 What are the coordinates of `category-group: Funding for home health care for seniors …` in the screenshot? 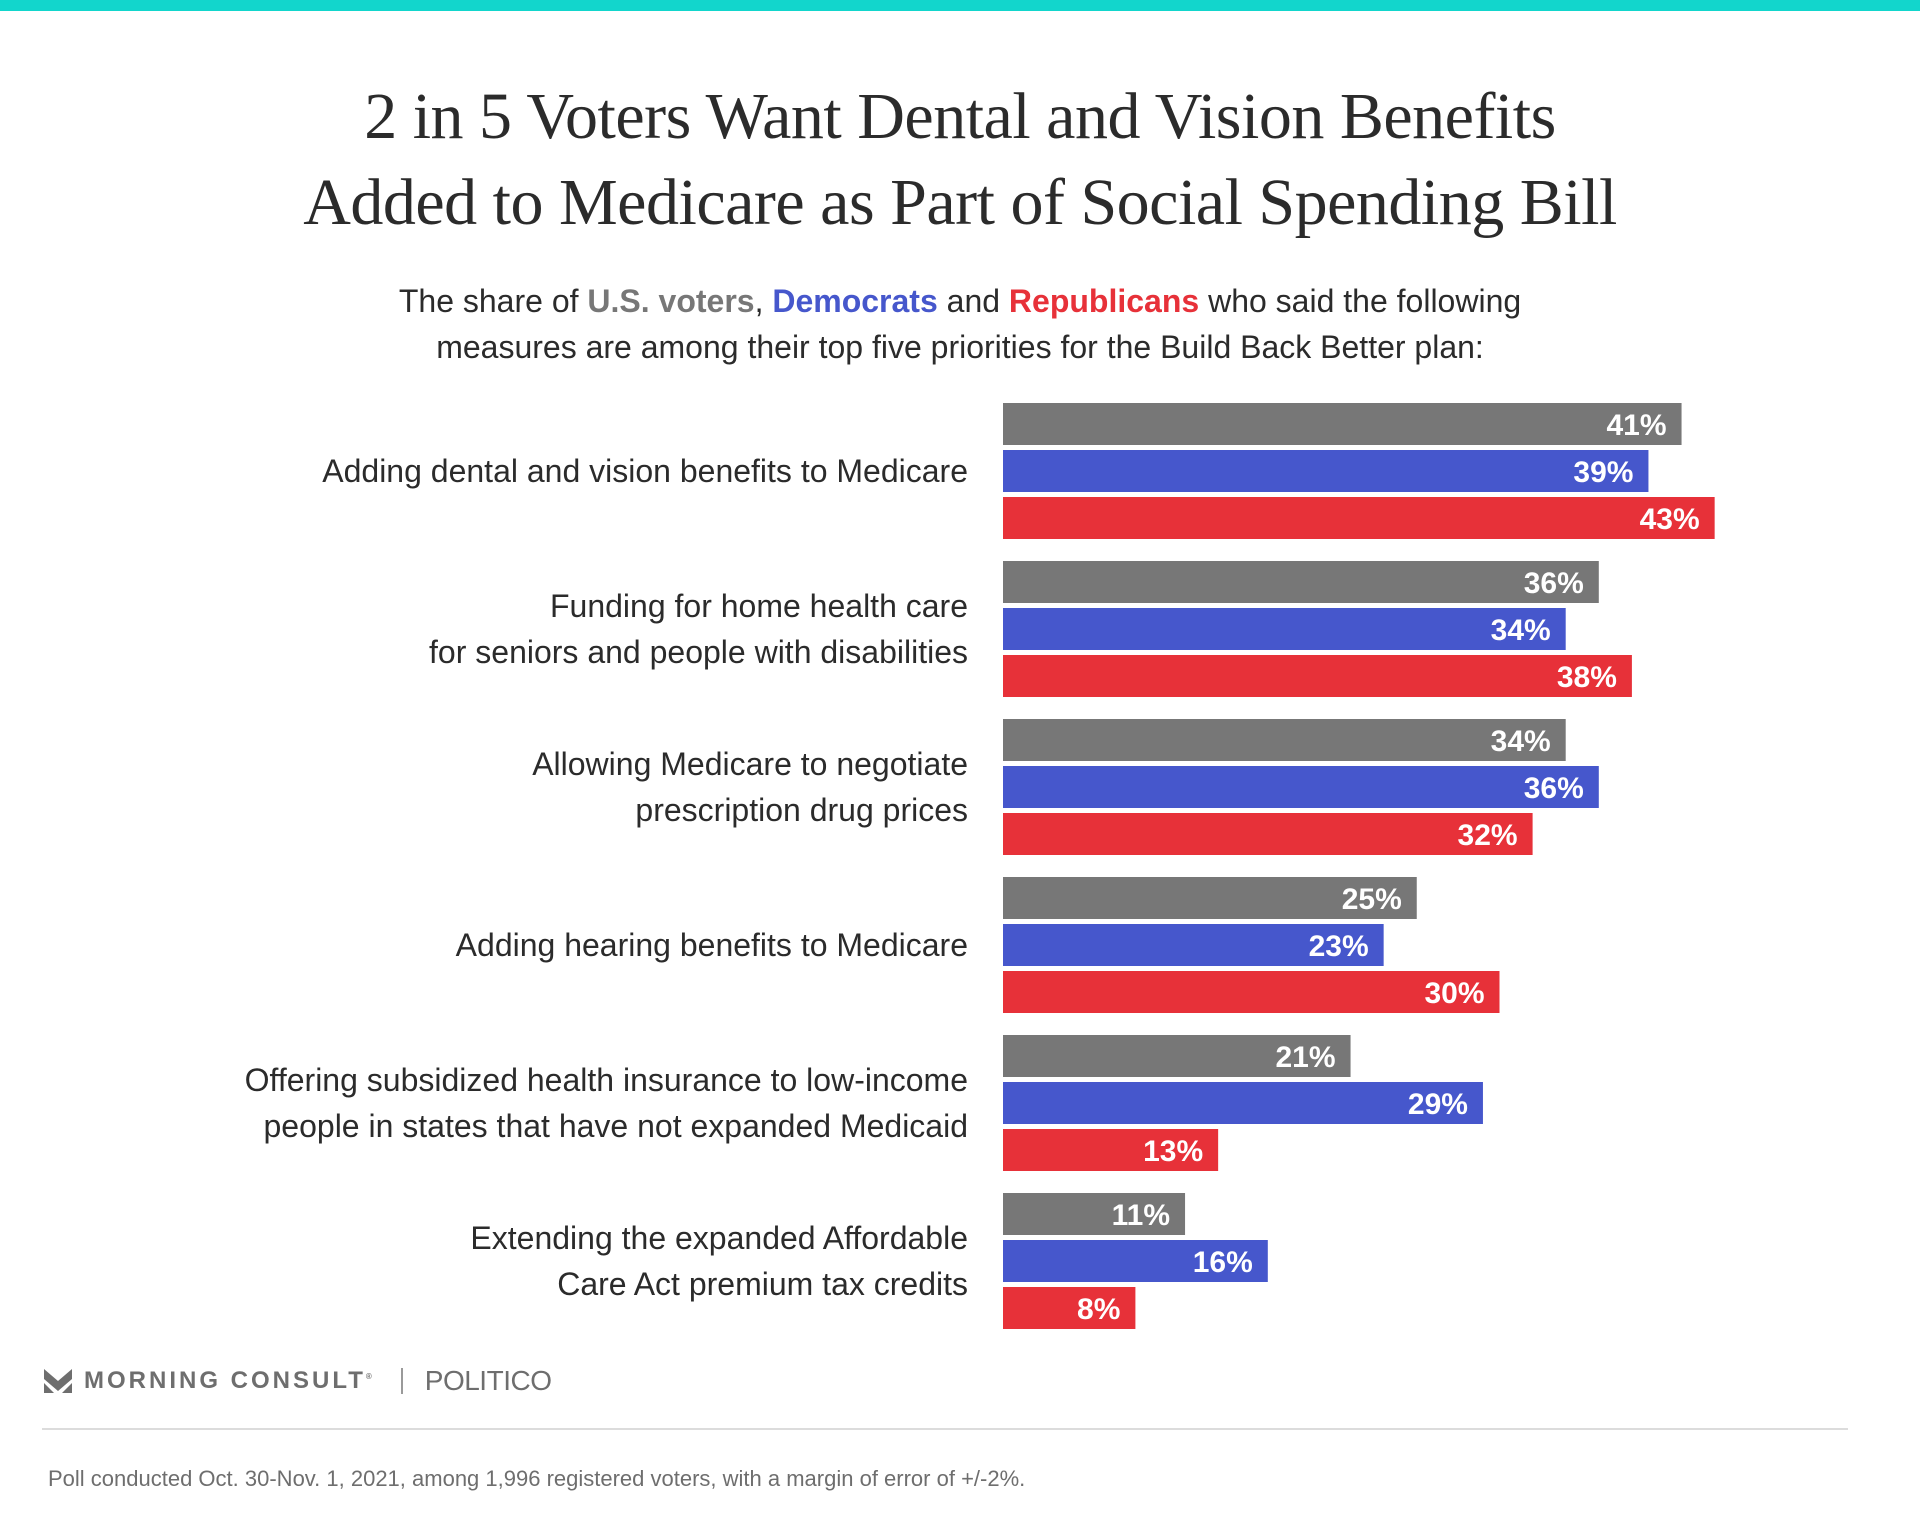 It's located at (1030, 629).